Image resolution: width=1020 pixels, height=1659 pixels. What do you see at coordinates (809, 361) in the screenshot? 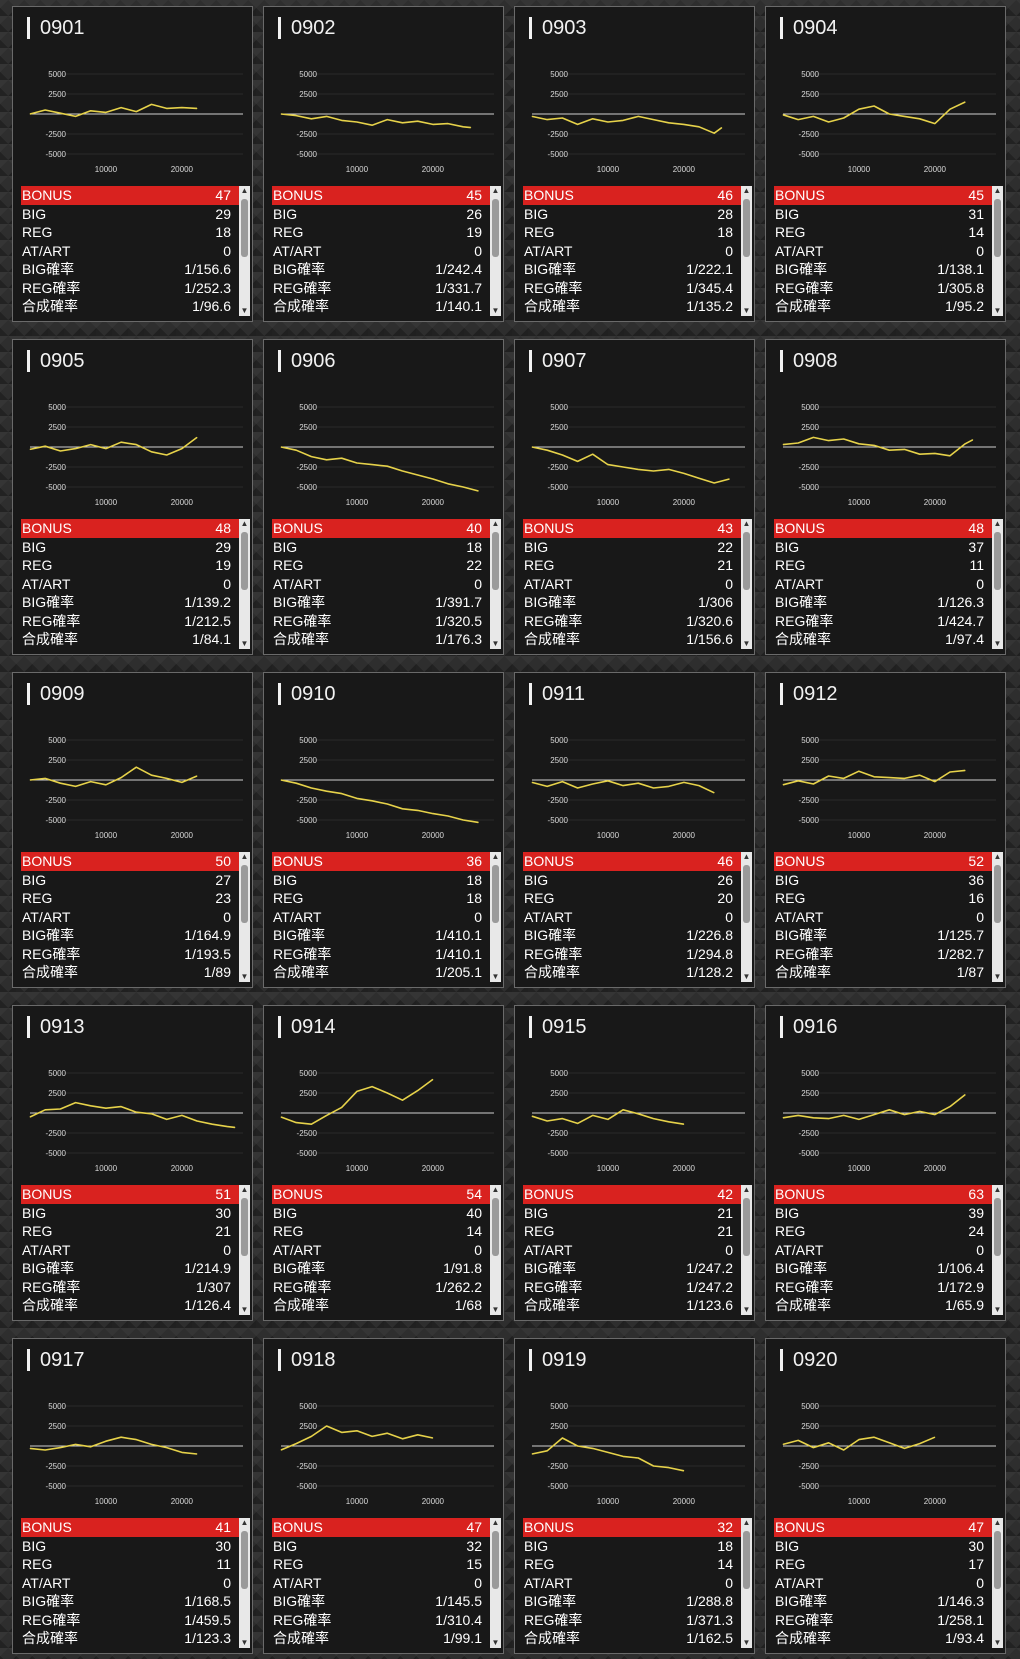
I see `machine-number: 0908` at bounding box center [809, 361].